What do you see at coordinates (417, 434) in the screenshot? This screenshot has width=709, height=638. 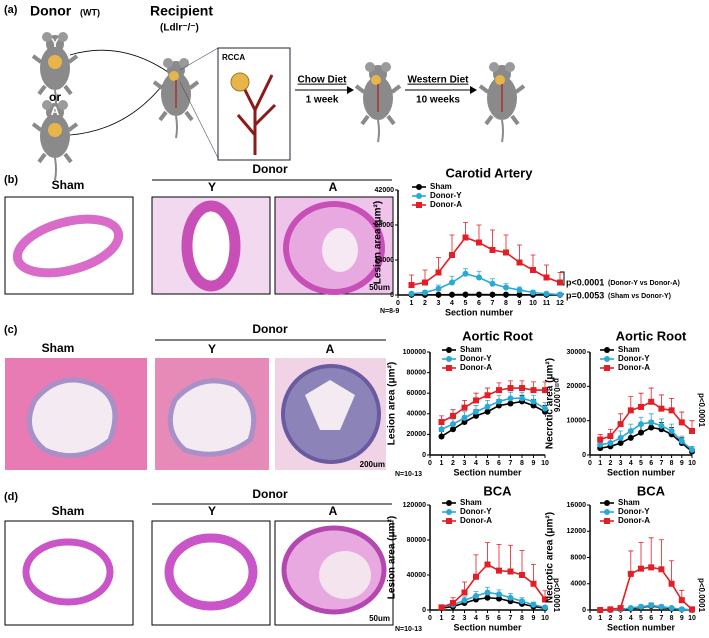 I see `y-tick-label: 20000` at bounding box center [417, 434].